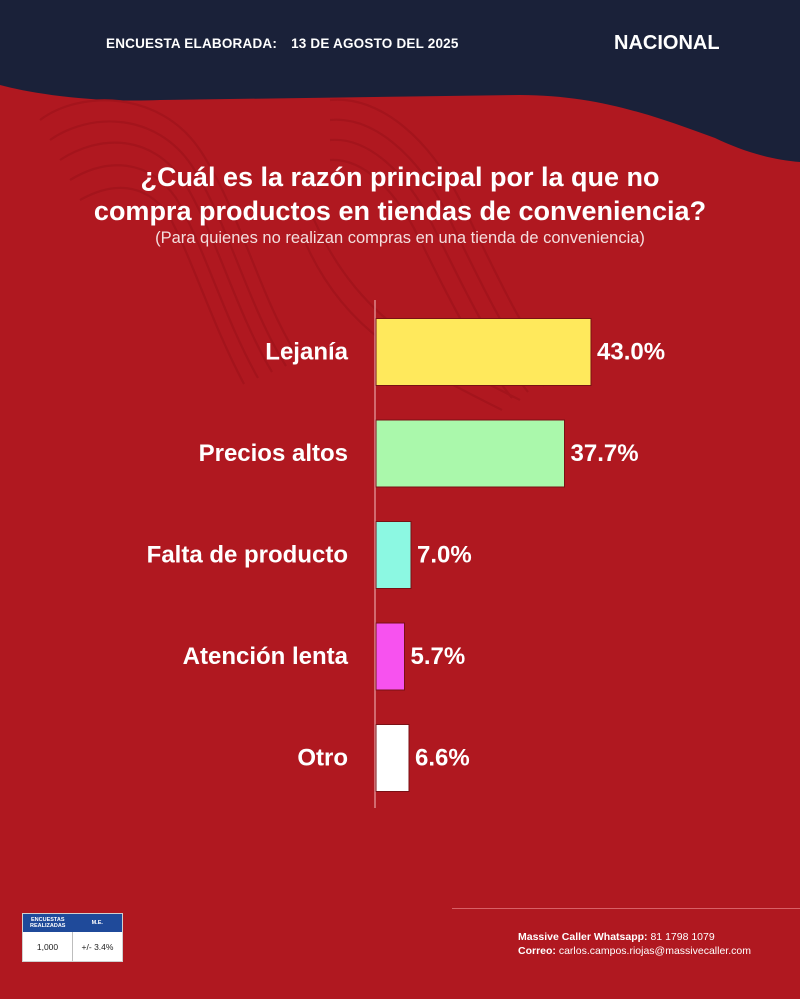  What do you see at coordinates (48, 946) in the screenshot?
I see `surveys-value: 1,000` at bounding box center [48, 946].